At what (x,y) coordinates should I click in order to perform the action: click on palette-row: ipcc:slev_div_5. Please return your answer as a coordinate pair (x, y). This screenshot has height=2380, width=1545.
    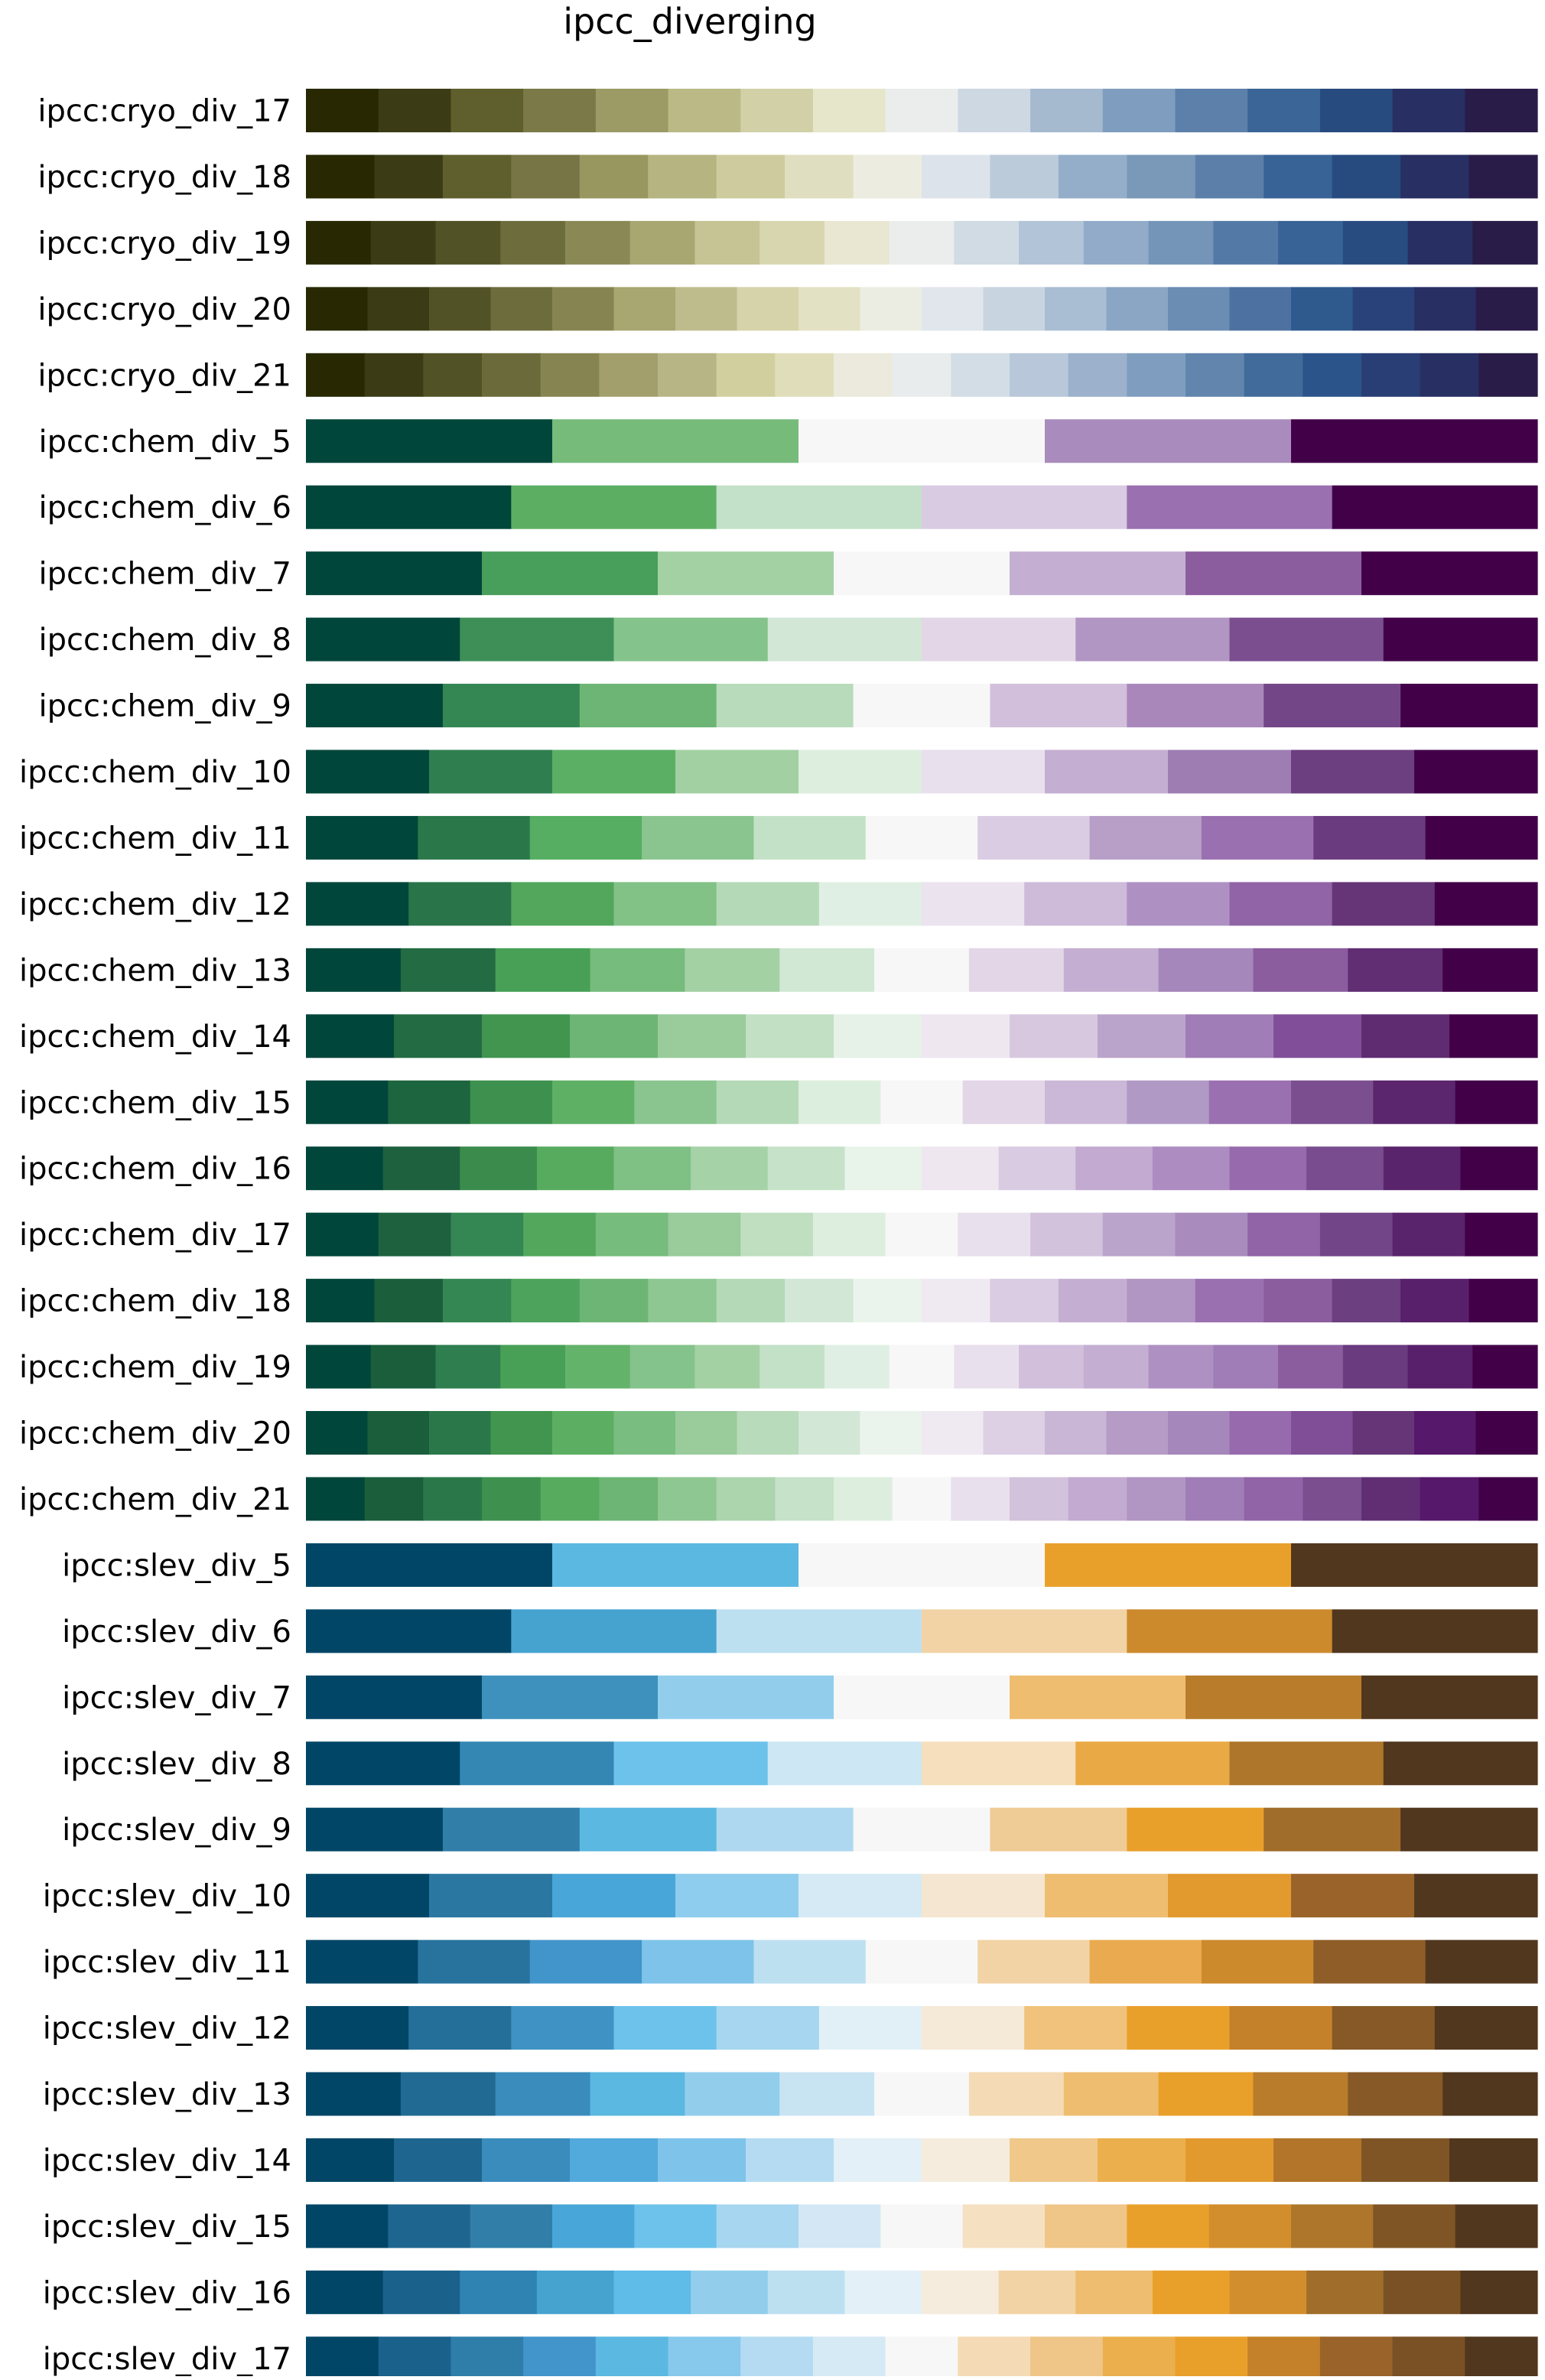
    Looking at the image, I should click on (800, 1565).